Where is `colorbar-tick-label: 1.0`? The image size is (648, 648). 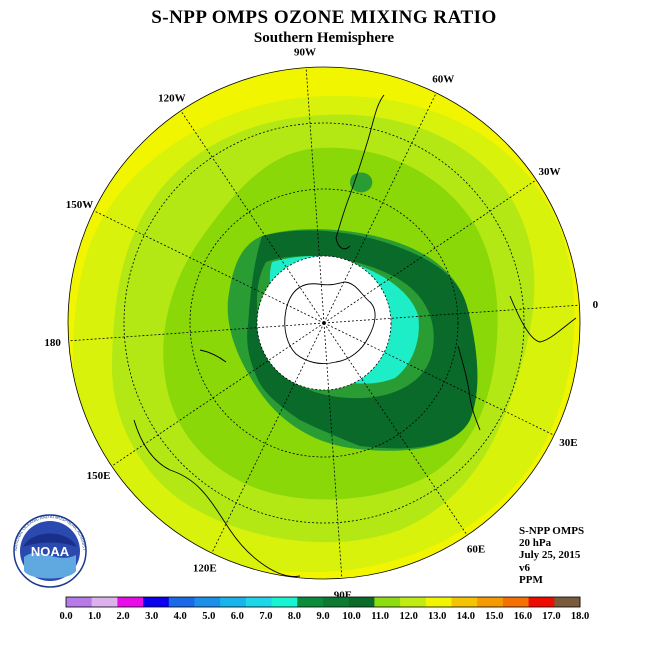 colorbar-tick-label: 1.0 is located at coordinates (94, 616).